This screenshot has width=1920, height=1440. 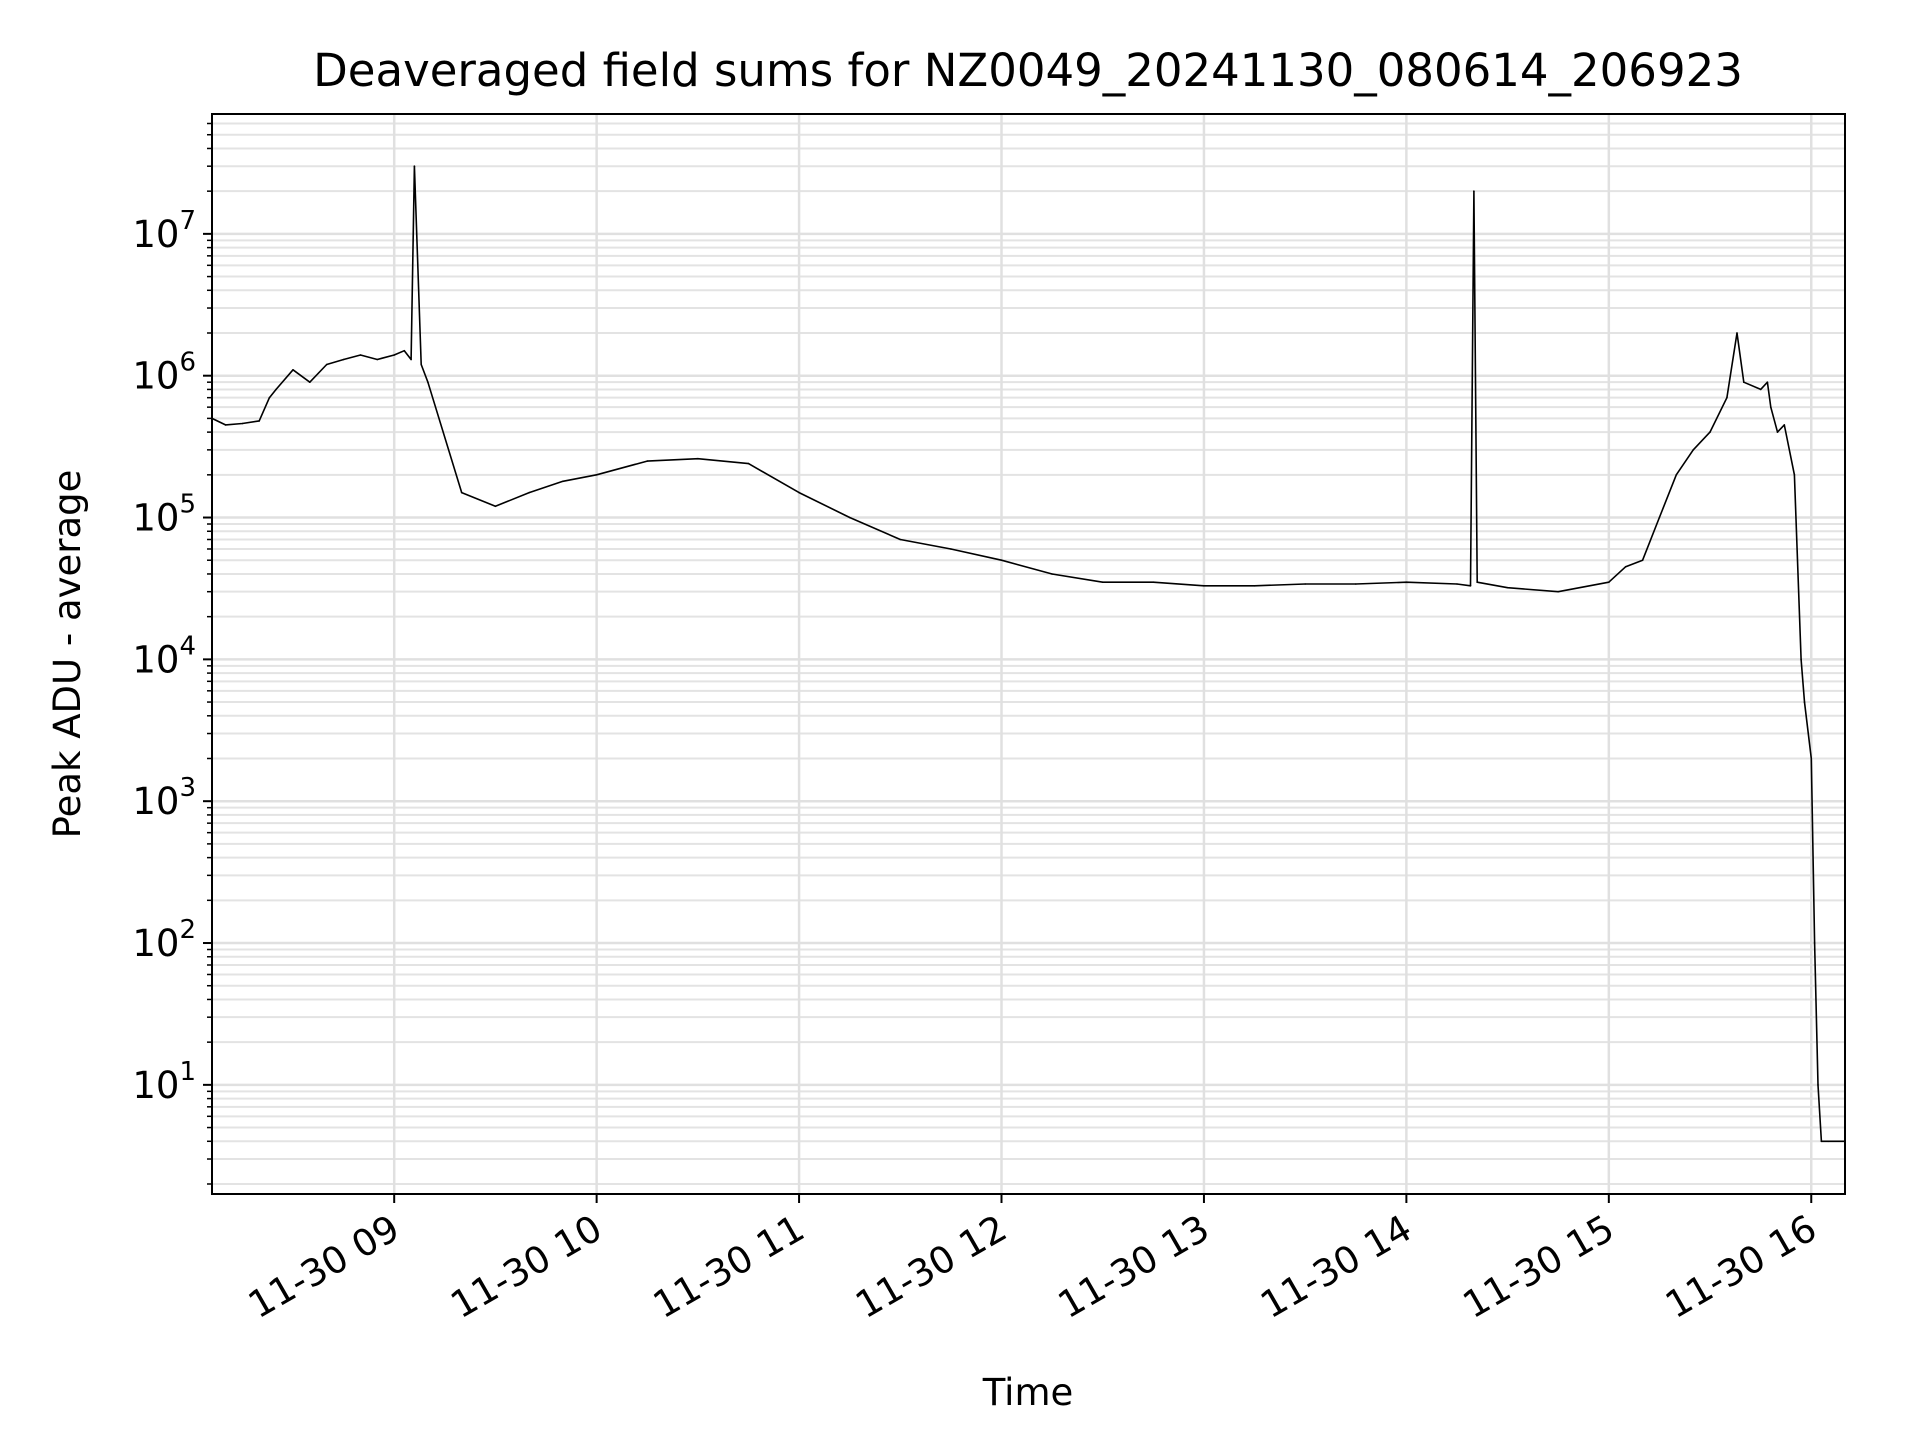 I want to click on y-tick-label: 10², so click(x=164, y=940).